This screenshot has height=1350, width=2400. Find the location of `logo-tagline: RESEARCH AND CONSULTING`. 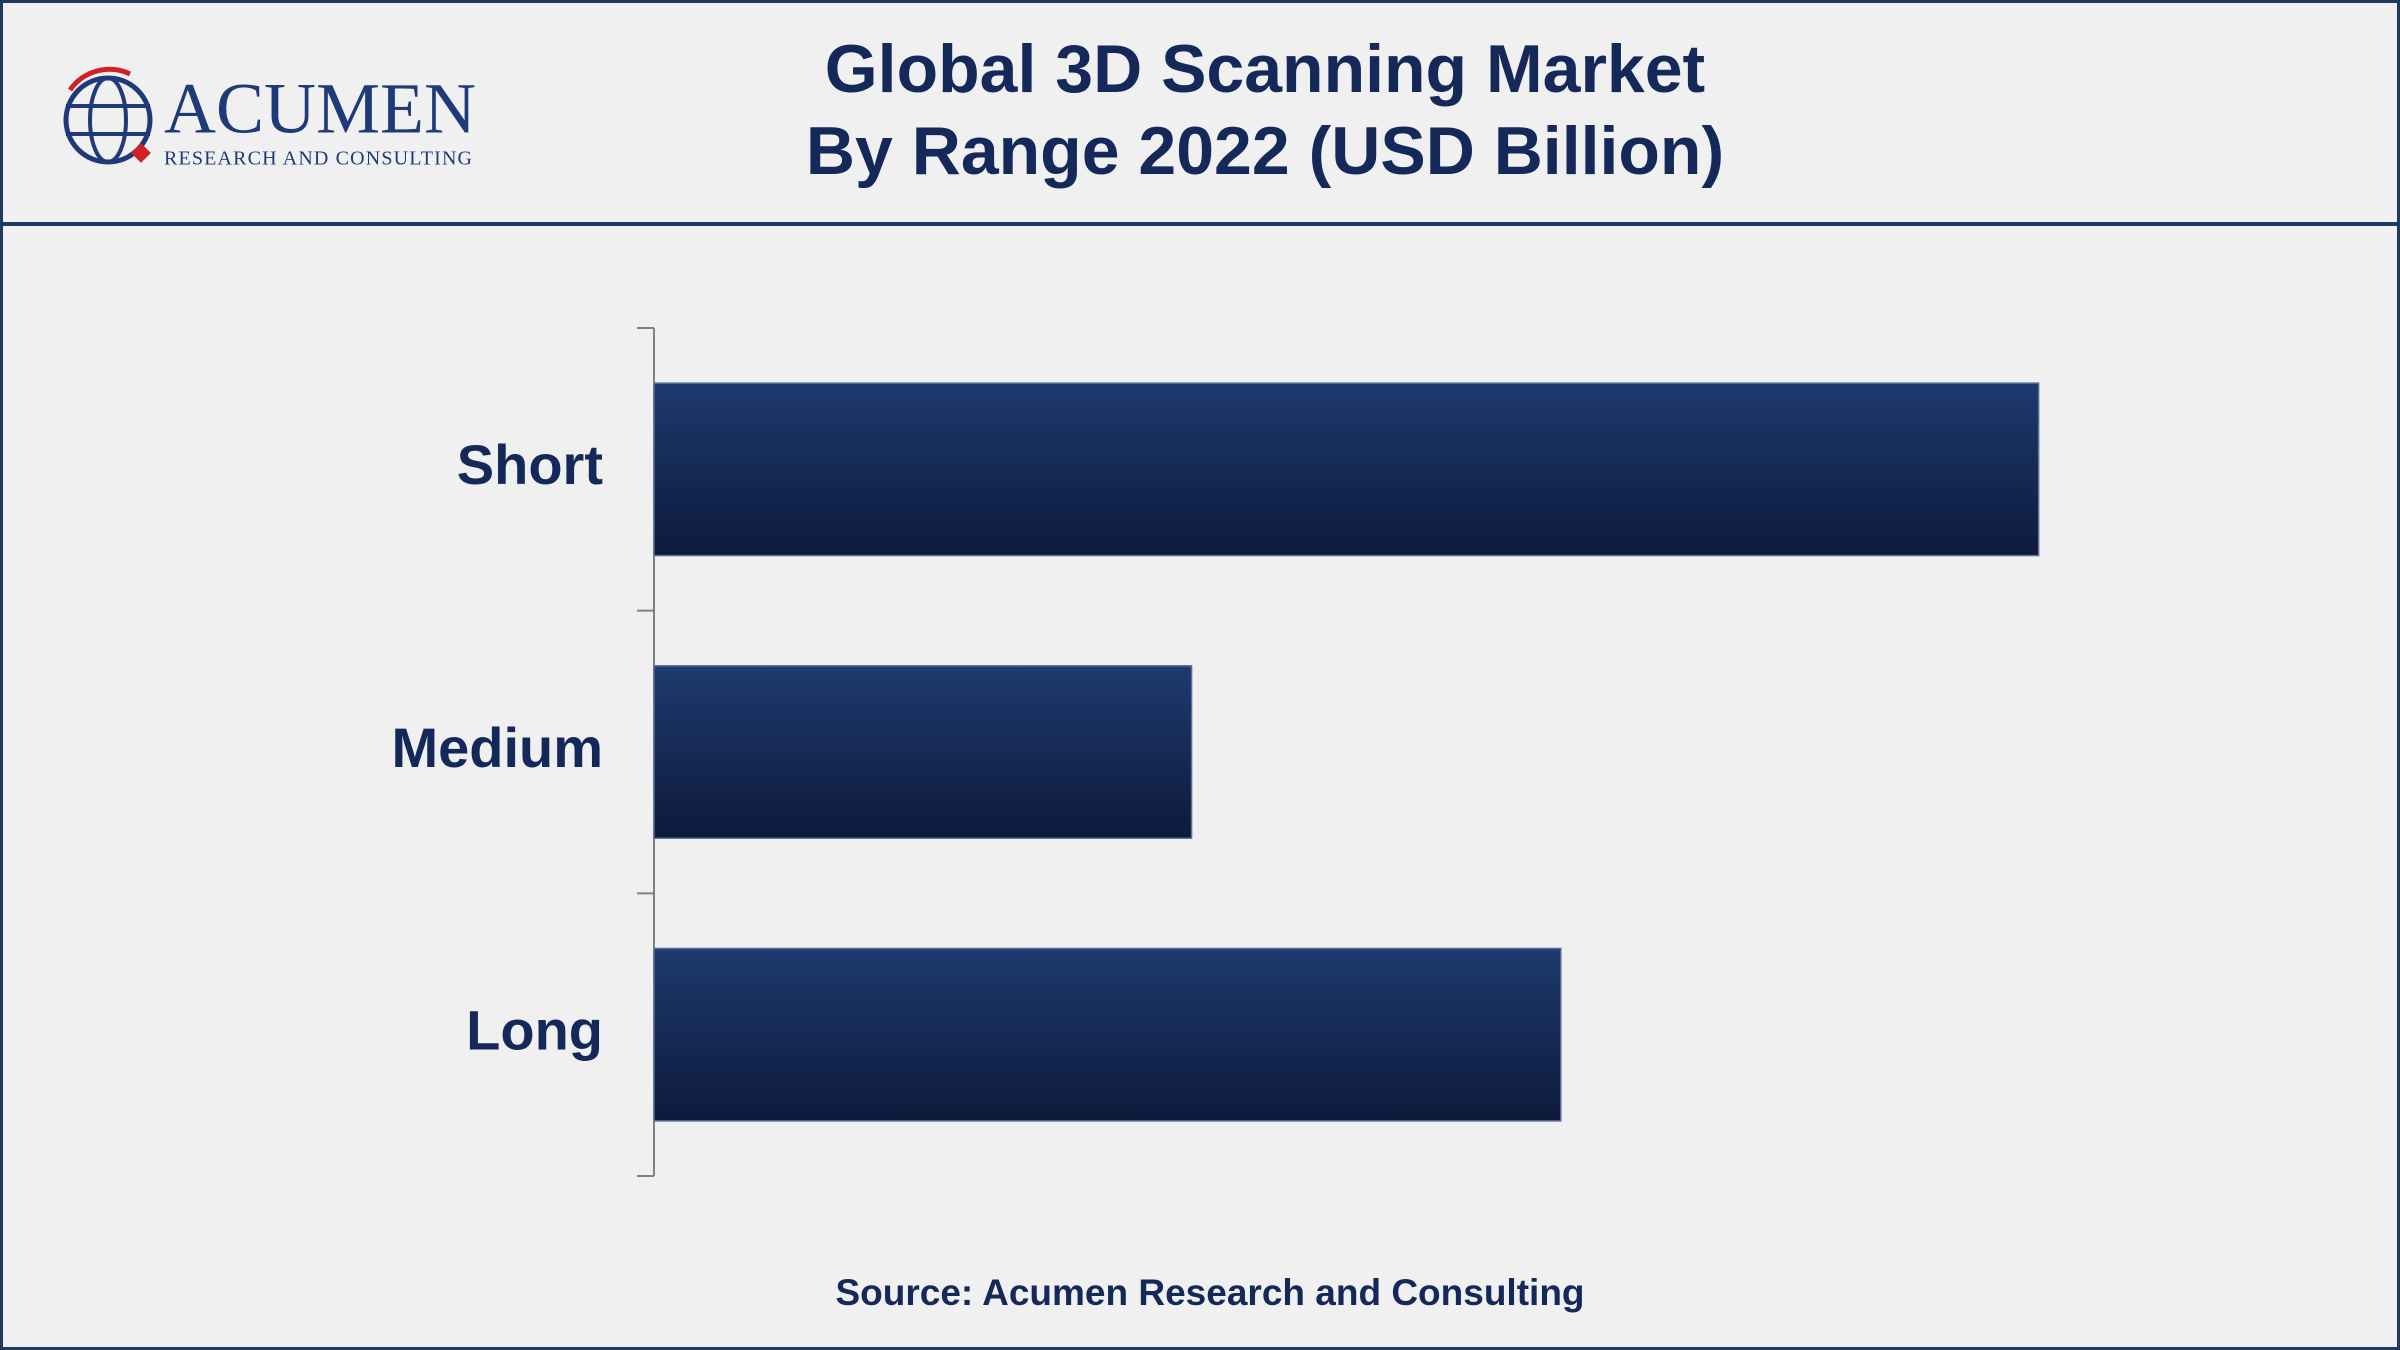

logo-tagline: RESEARCH AND CONSULTING is located at coordinates (318, 159).